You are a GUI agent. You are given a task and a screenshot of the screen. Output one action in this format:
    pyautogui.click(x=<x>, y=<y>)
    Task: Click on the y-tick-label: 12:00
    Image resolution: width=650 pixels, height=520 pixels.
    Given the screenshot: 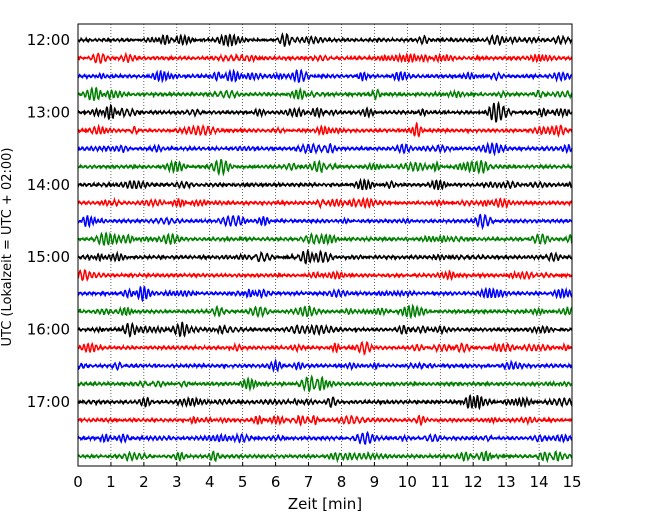 What is the action you would take?
    pyautogui.click(x=48, y=40)
    